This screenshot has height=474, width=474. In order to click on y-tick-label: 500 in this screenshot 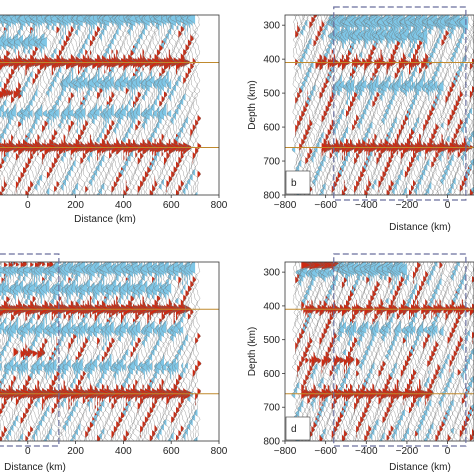, I will do `click(271, 94)`.